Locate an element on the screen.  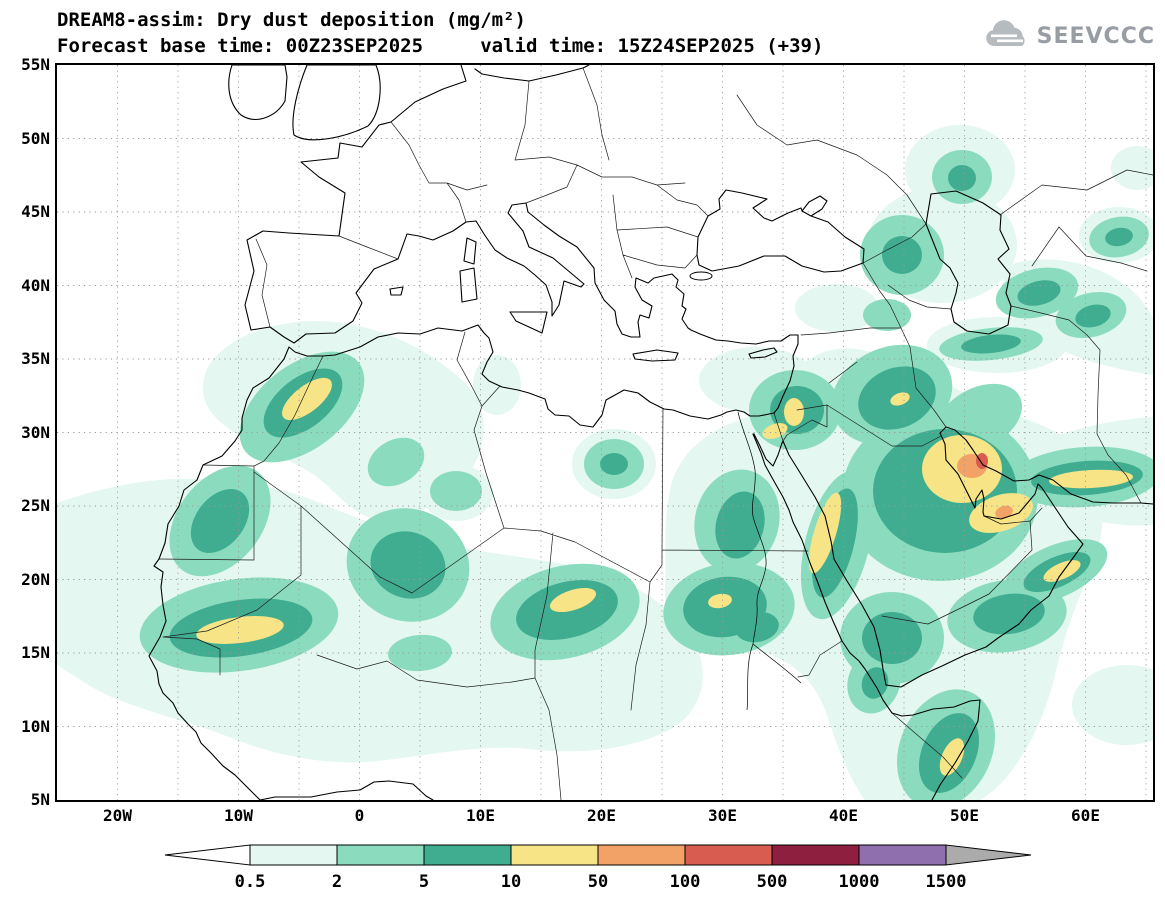
sea-of-marmara is located at coordinates (701, 276).